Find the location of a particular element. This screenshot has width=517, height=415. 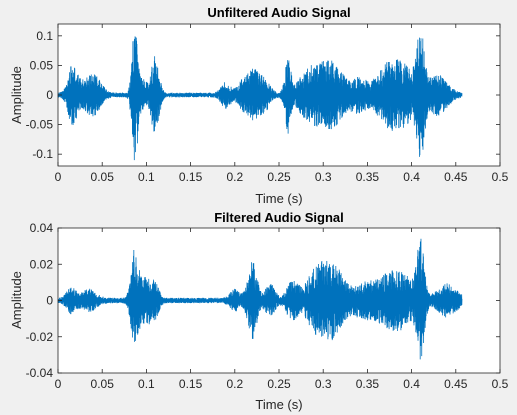

y-tick-label: 0.05 is located at coordinates (42, 65).